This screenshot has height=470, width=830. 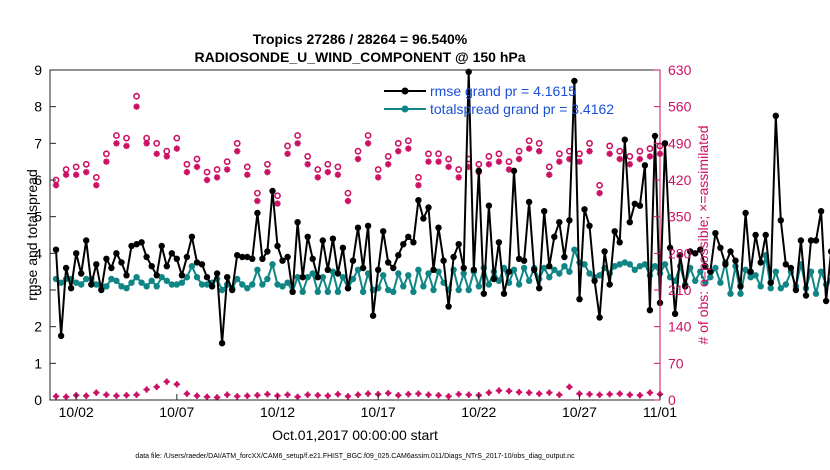 I want to click on right-axis: 0 70 140 210 280 350 420 490 560 630, so click(x=673, y=235).